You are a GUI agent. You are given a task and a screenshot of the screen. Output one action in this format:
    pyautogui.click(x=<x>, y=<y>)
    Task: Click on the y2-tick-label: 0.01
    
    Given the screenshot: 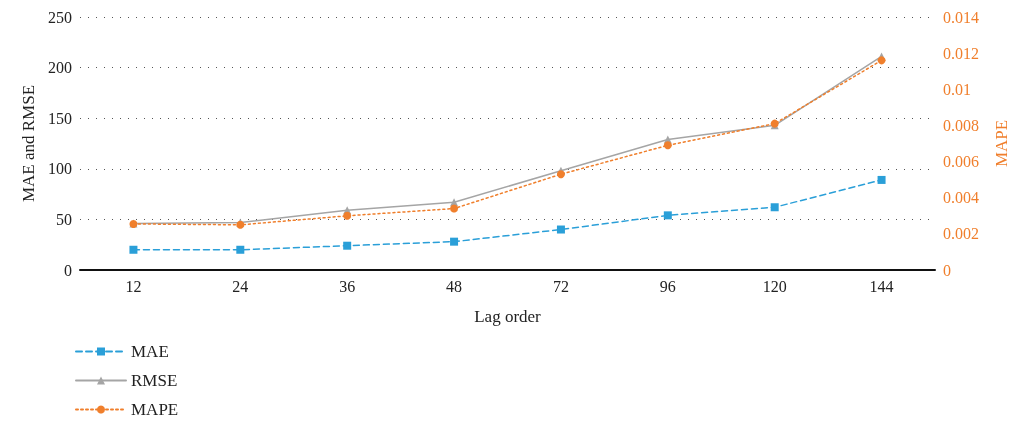 What is the action you would take?
    pyautogui.click(x=957, y=89)
    